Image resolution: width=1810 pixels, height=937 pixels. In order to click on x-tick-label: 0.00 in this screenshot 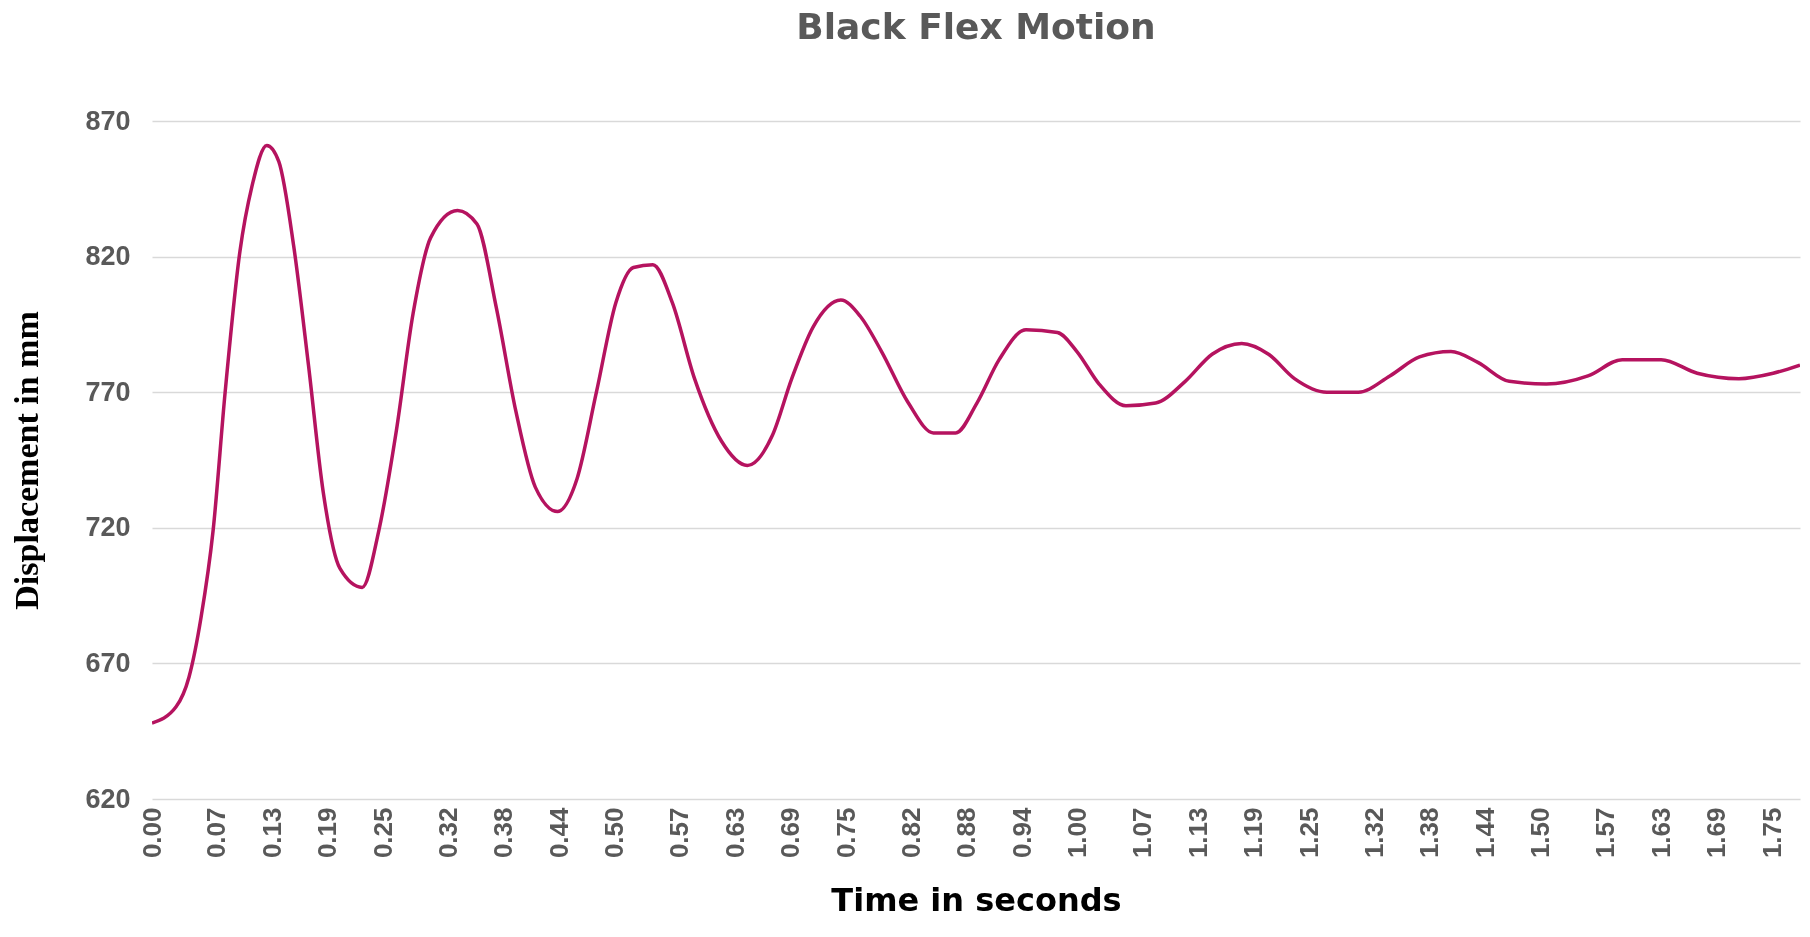, I will do `click(151, 833)`.